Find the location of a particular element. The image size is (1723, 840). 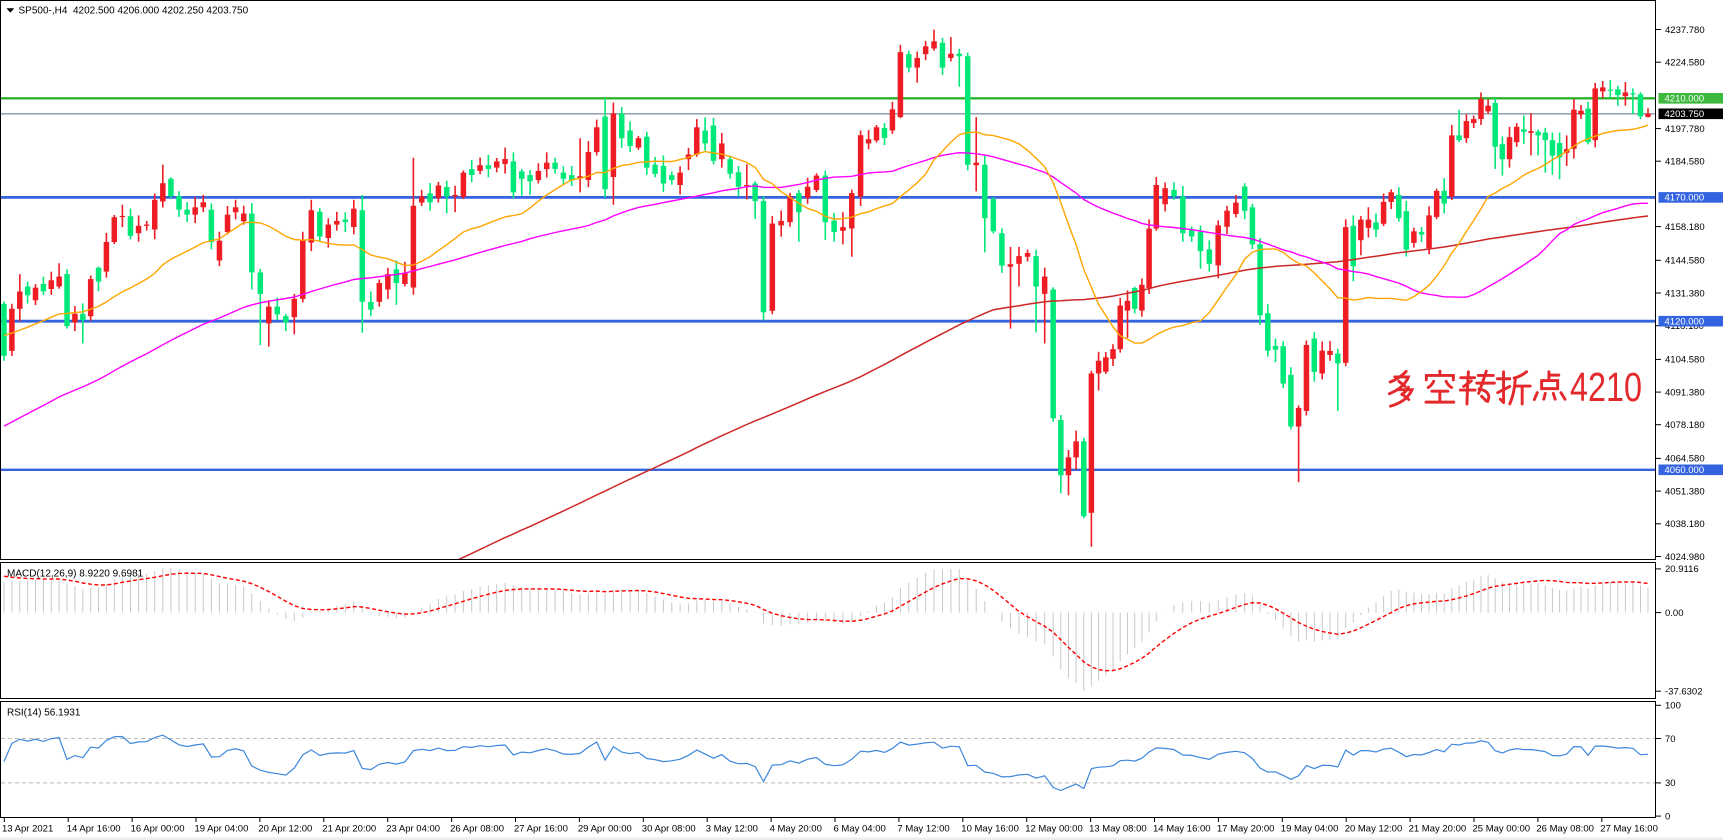

svg-text: 4024.980 is located at coordinates (1685, 557).